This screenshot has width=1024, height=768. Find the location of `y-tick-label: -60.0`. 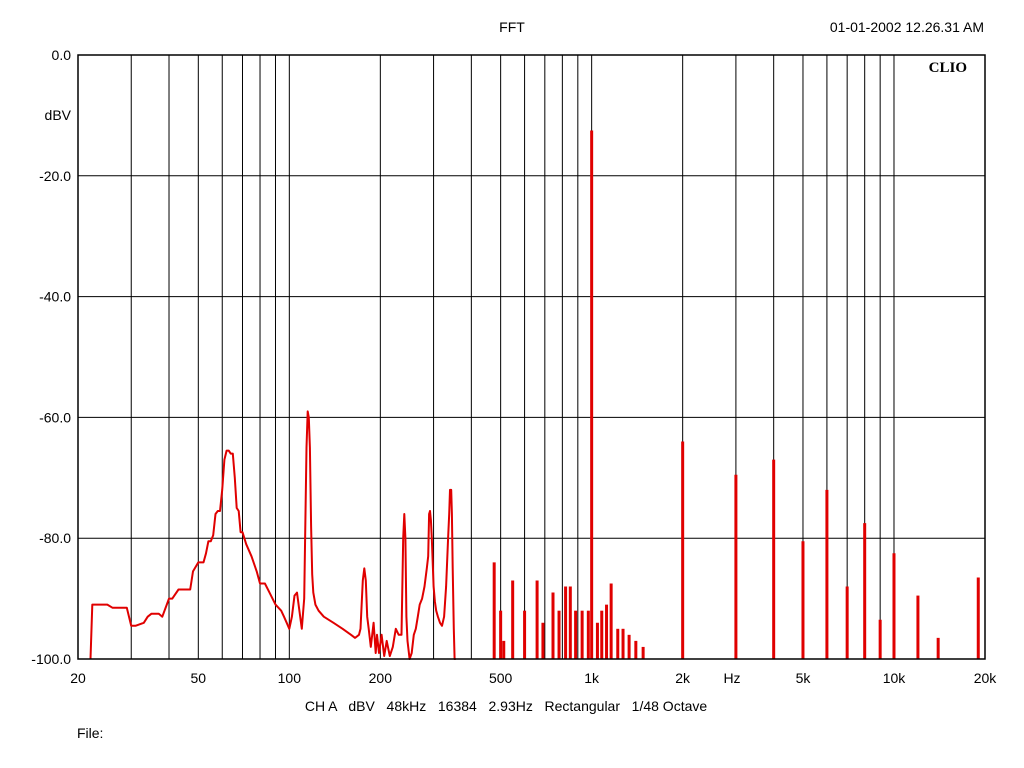

y-tick-label: -60.0 is located at coordinates (55, 417).